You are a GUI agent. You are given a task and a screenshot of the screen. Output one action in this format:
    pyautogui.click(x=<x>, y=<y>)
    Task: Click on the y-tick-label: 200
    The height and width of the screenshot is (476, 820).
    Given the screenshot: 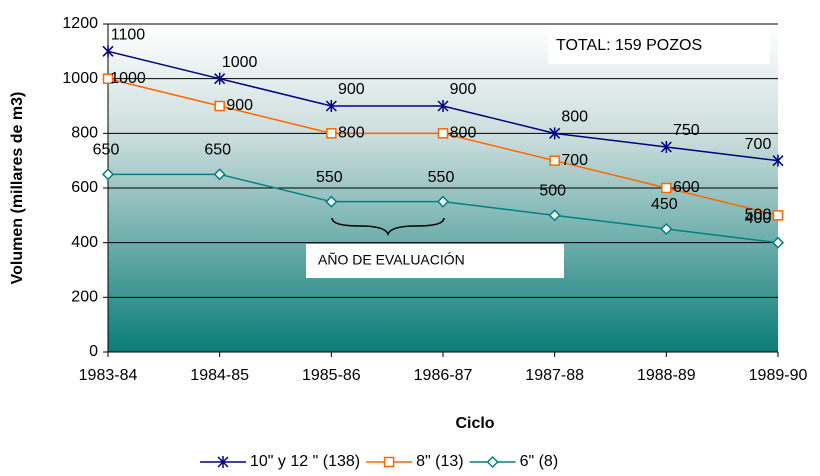 What is the action you would take?
    pyautogui.click(x=84, y=297)
    